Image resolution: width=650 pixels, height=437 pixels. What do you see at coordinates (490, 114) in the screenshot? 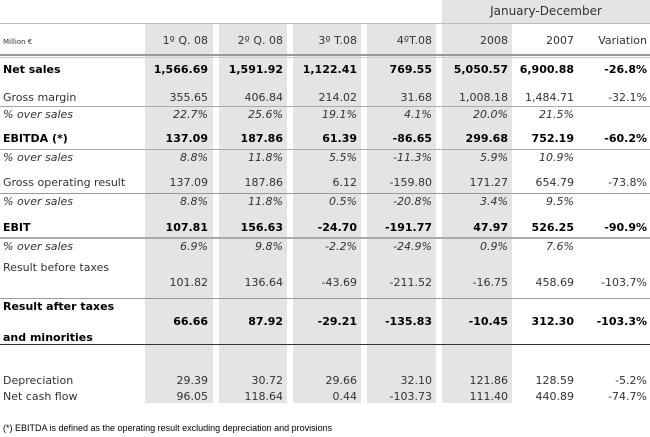
I see `table-cell: 20.0%` at bounding box center [490, 114].